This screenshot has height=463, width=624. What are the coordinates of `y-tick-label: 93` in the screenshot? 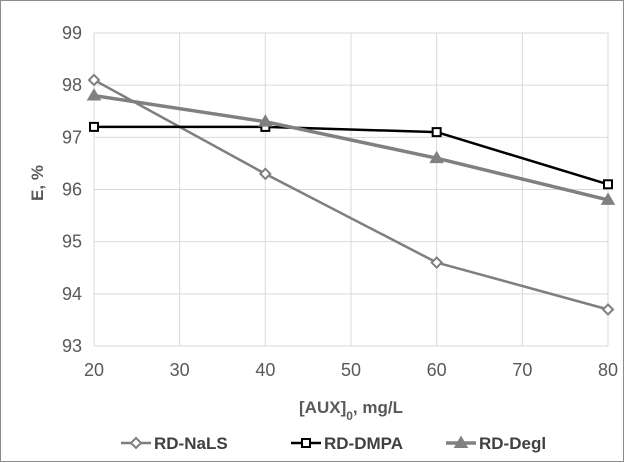 It's located at (72, 346).